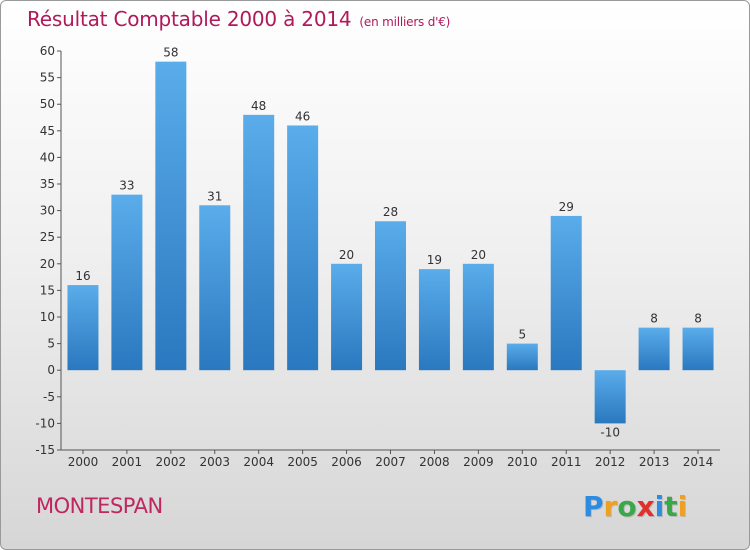 This screenshot has height=550, width=750. I want to click on x-tick-label-2012: 2012, so click(610, 462).